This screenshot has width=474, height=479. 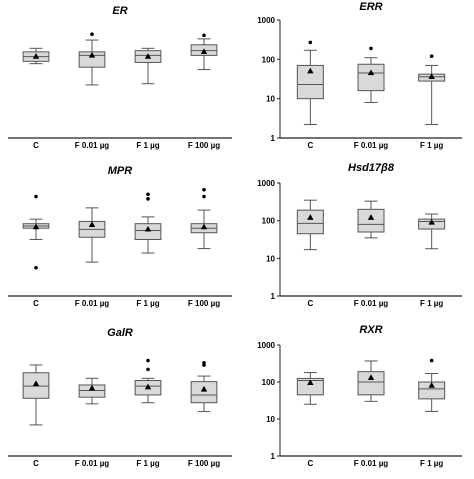 What do you see at coordinates (120, 171) in the screenshot?
I see `panel-title: MPR` at bounding box center [120, 171].